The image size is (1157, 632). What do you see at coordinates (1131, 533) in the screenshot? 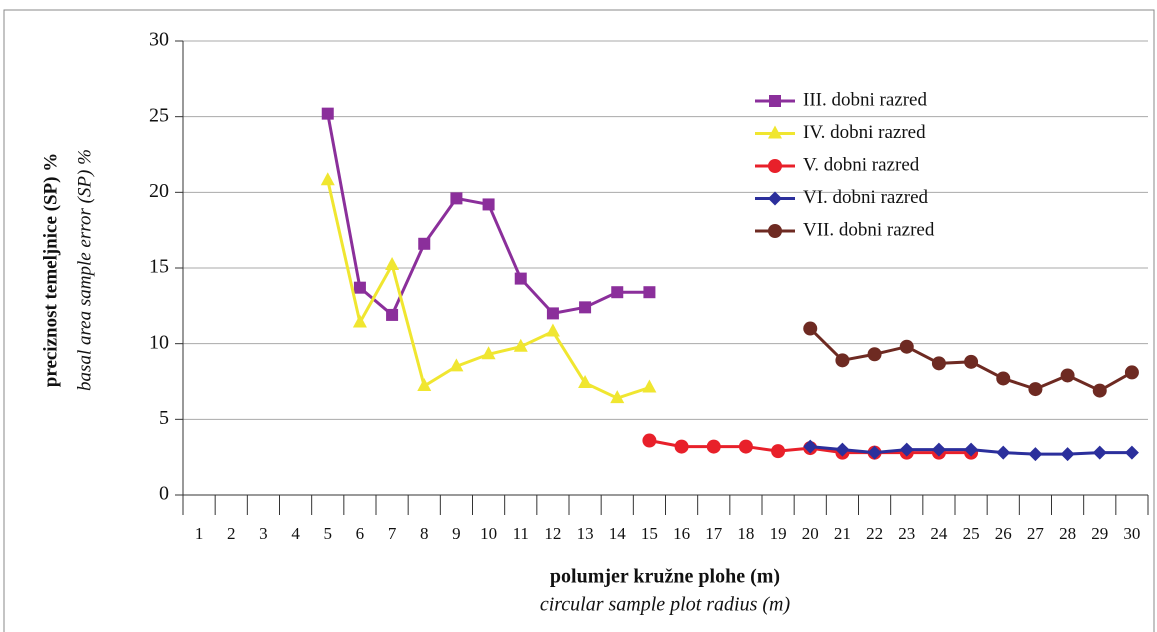
I see `x-tick-label: 30` at bounding box center [1131, 533].